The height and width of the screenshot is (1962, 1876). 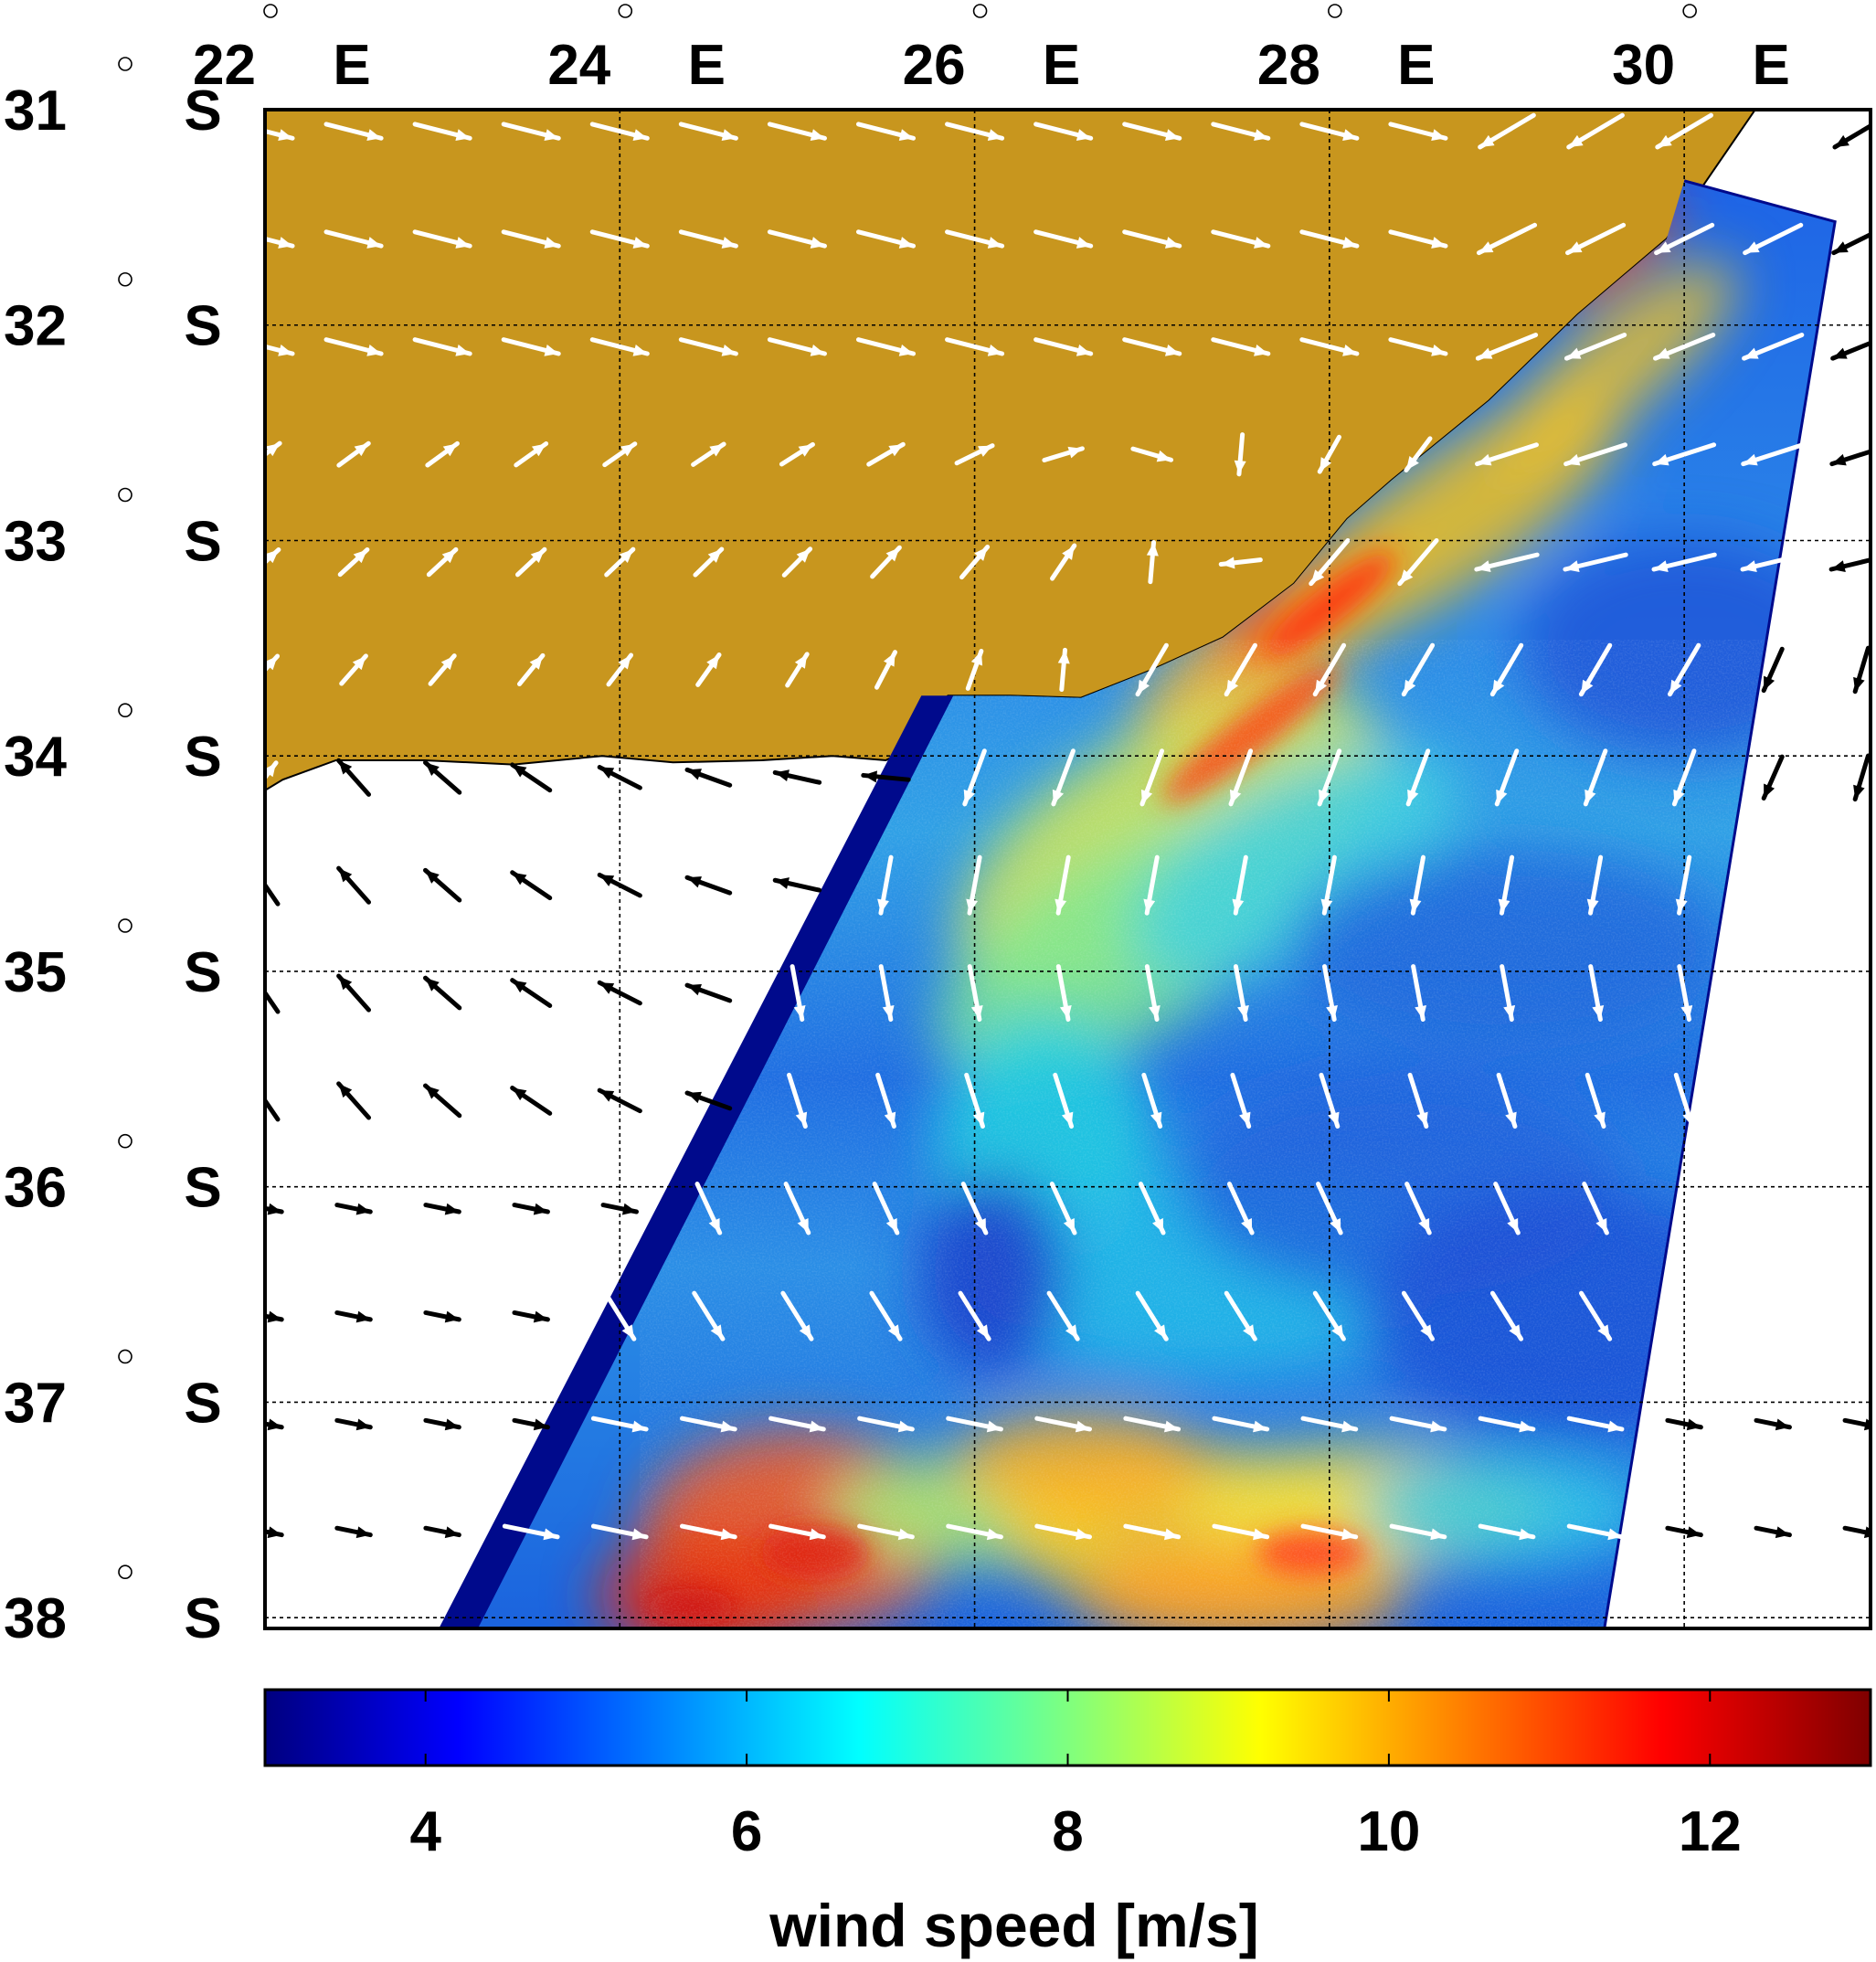 What do you see at coordinates (113, 1176) in the screenshot?
I see `latitude-label: 36 S` at bounding box center [113, 1176].